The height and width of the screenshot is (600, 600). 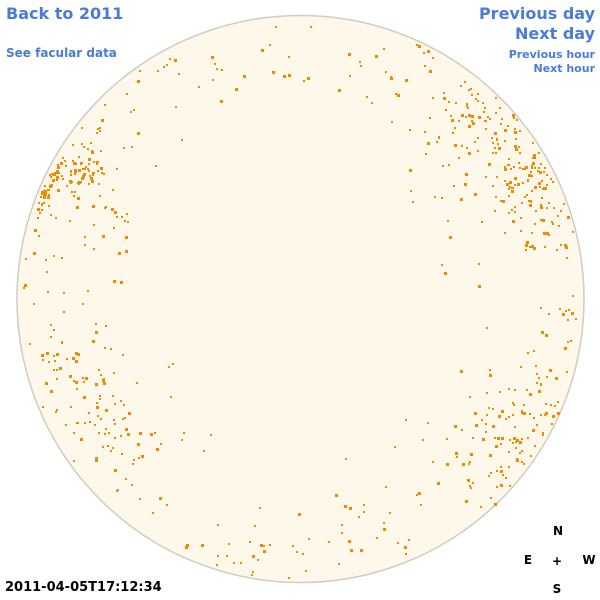 What do you see at coordinates (557, 561) in the screenshot?
I see `compass-center-mark: +` at bounding box center [557, 561].